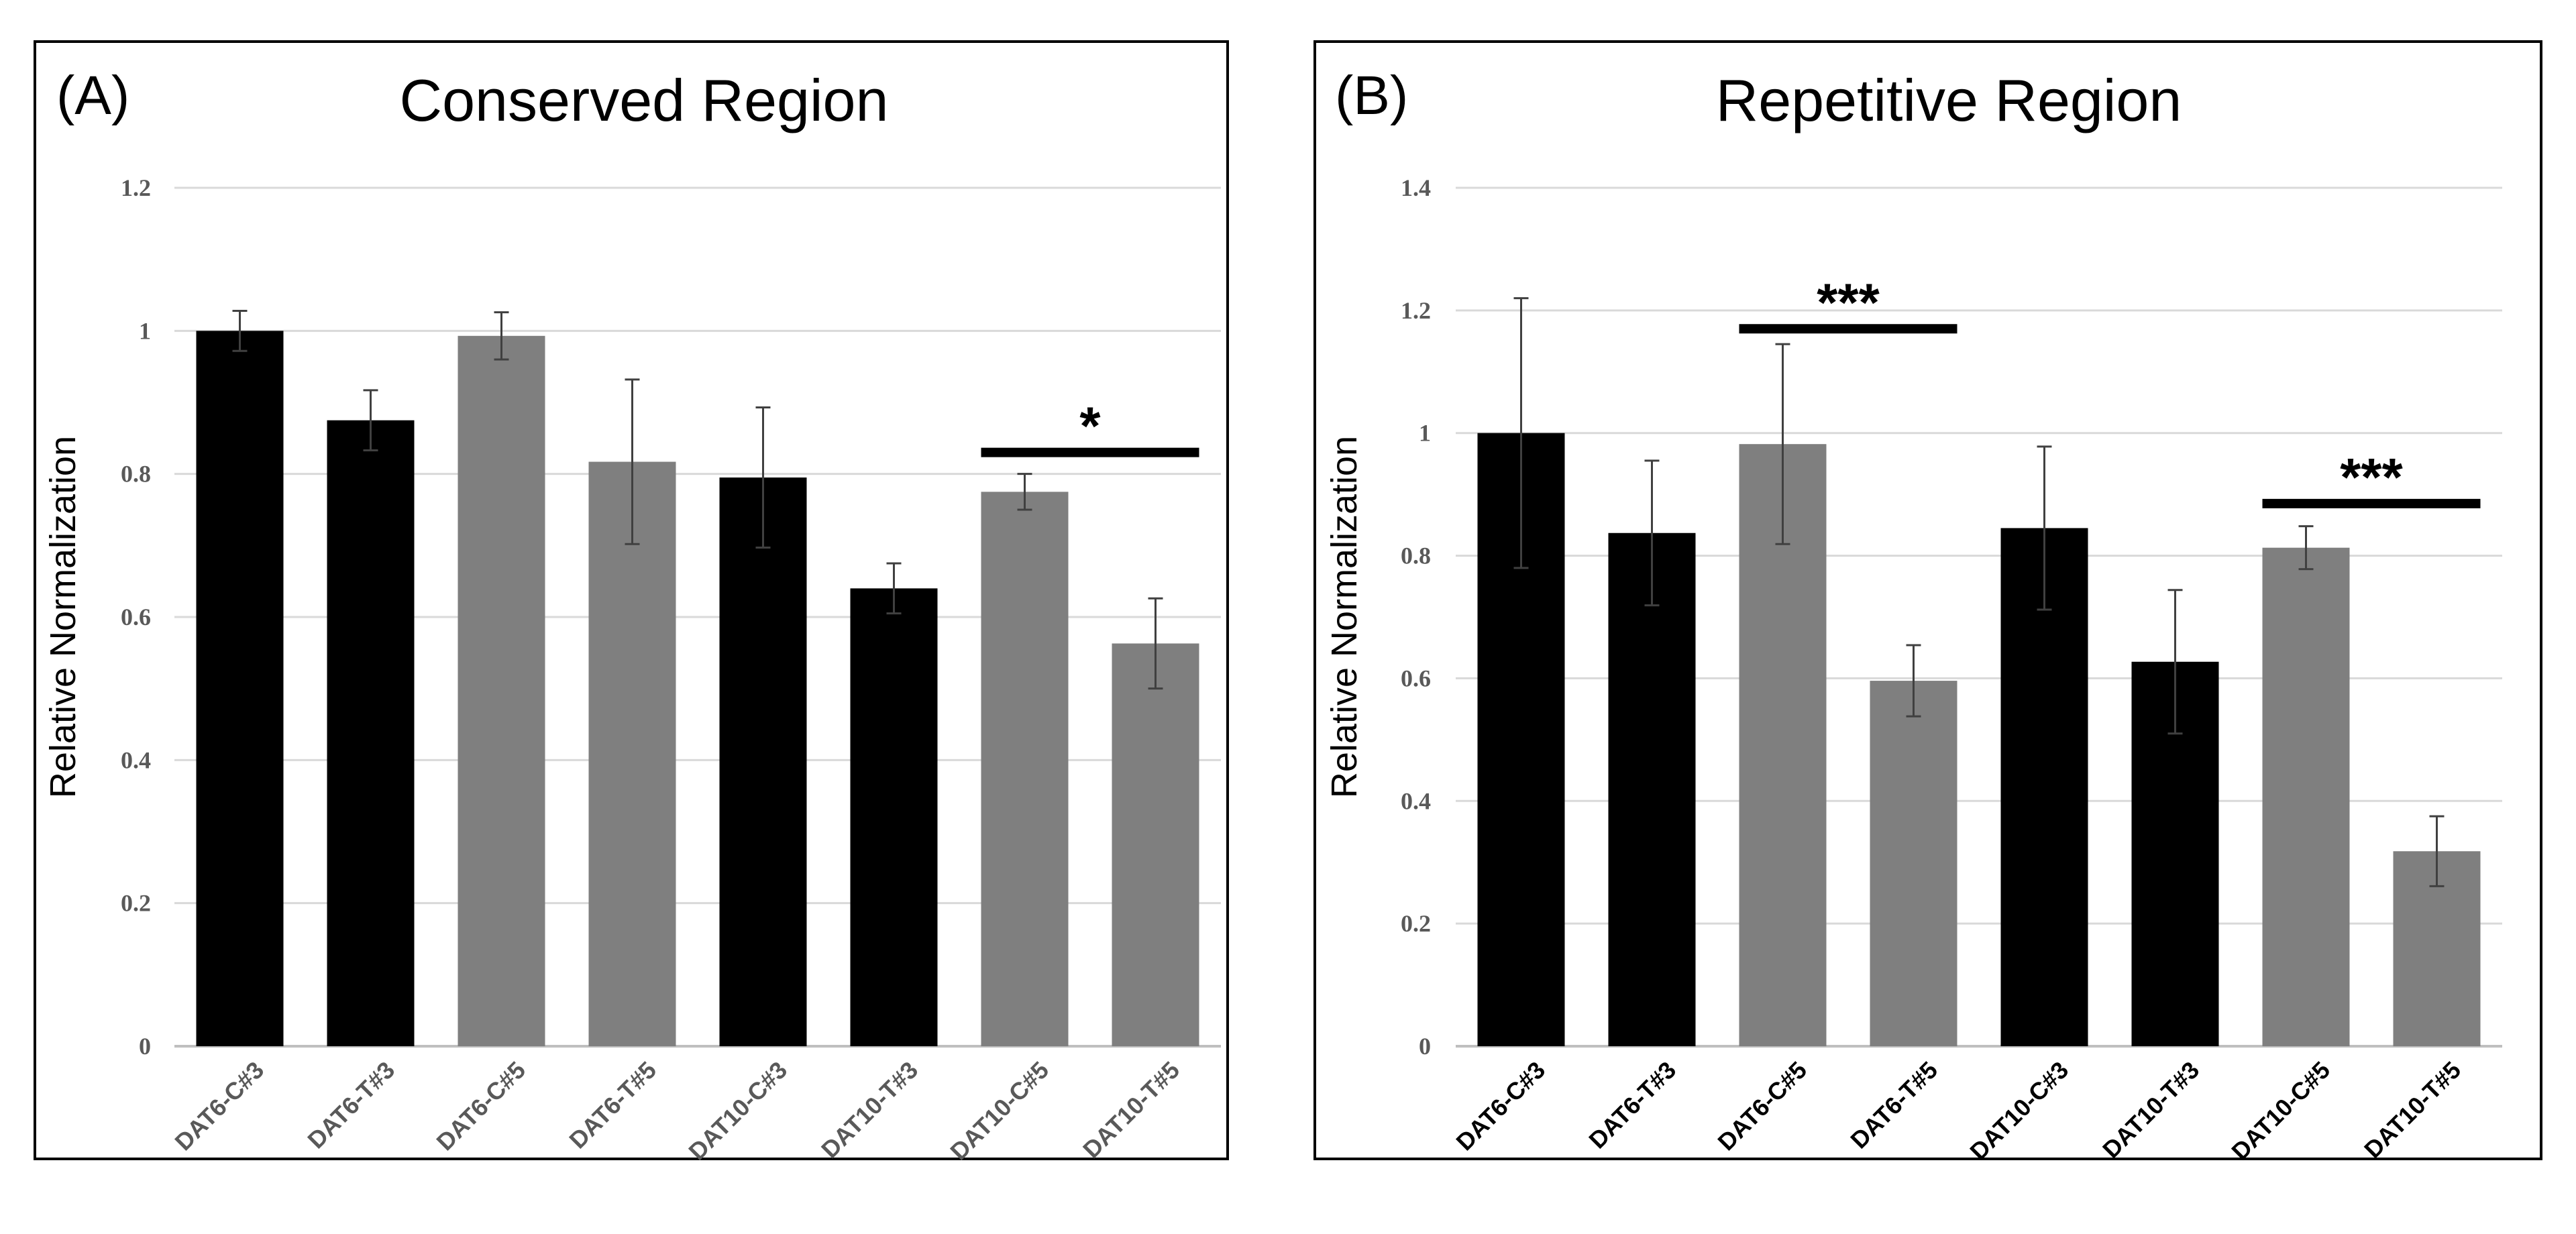 This screenshot has height=1234, width=2576. Describe the element at coordinates (1949, 100) in the screenshot. I see `chart-title: Repetitive Region` at that location.